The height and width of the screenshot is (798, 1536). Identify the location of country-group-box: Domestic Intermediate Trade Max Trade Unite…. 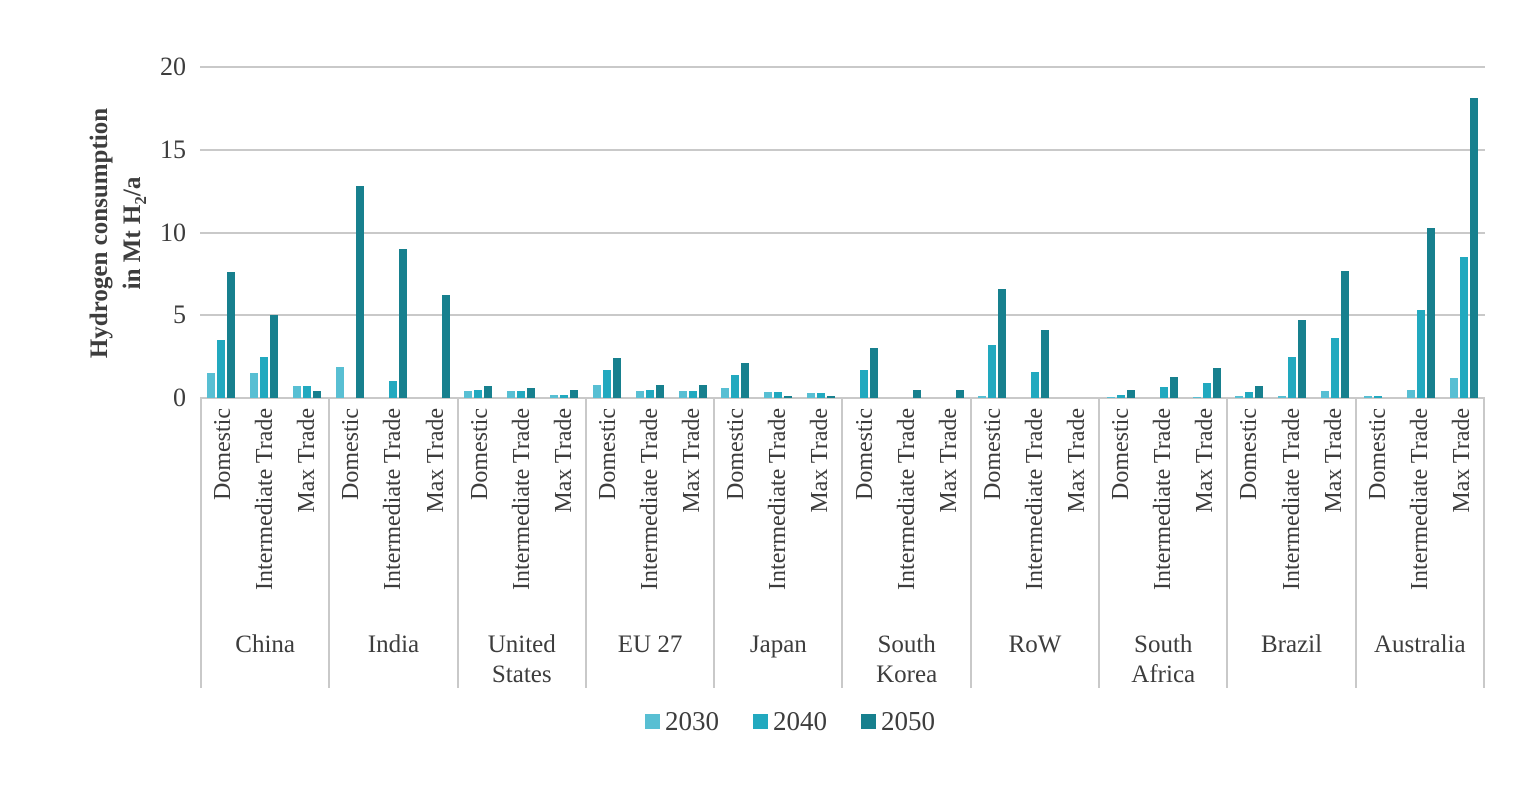
(523, 543).